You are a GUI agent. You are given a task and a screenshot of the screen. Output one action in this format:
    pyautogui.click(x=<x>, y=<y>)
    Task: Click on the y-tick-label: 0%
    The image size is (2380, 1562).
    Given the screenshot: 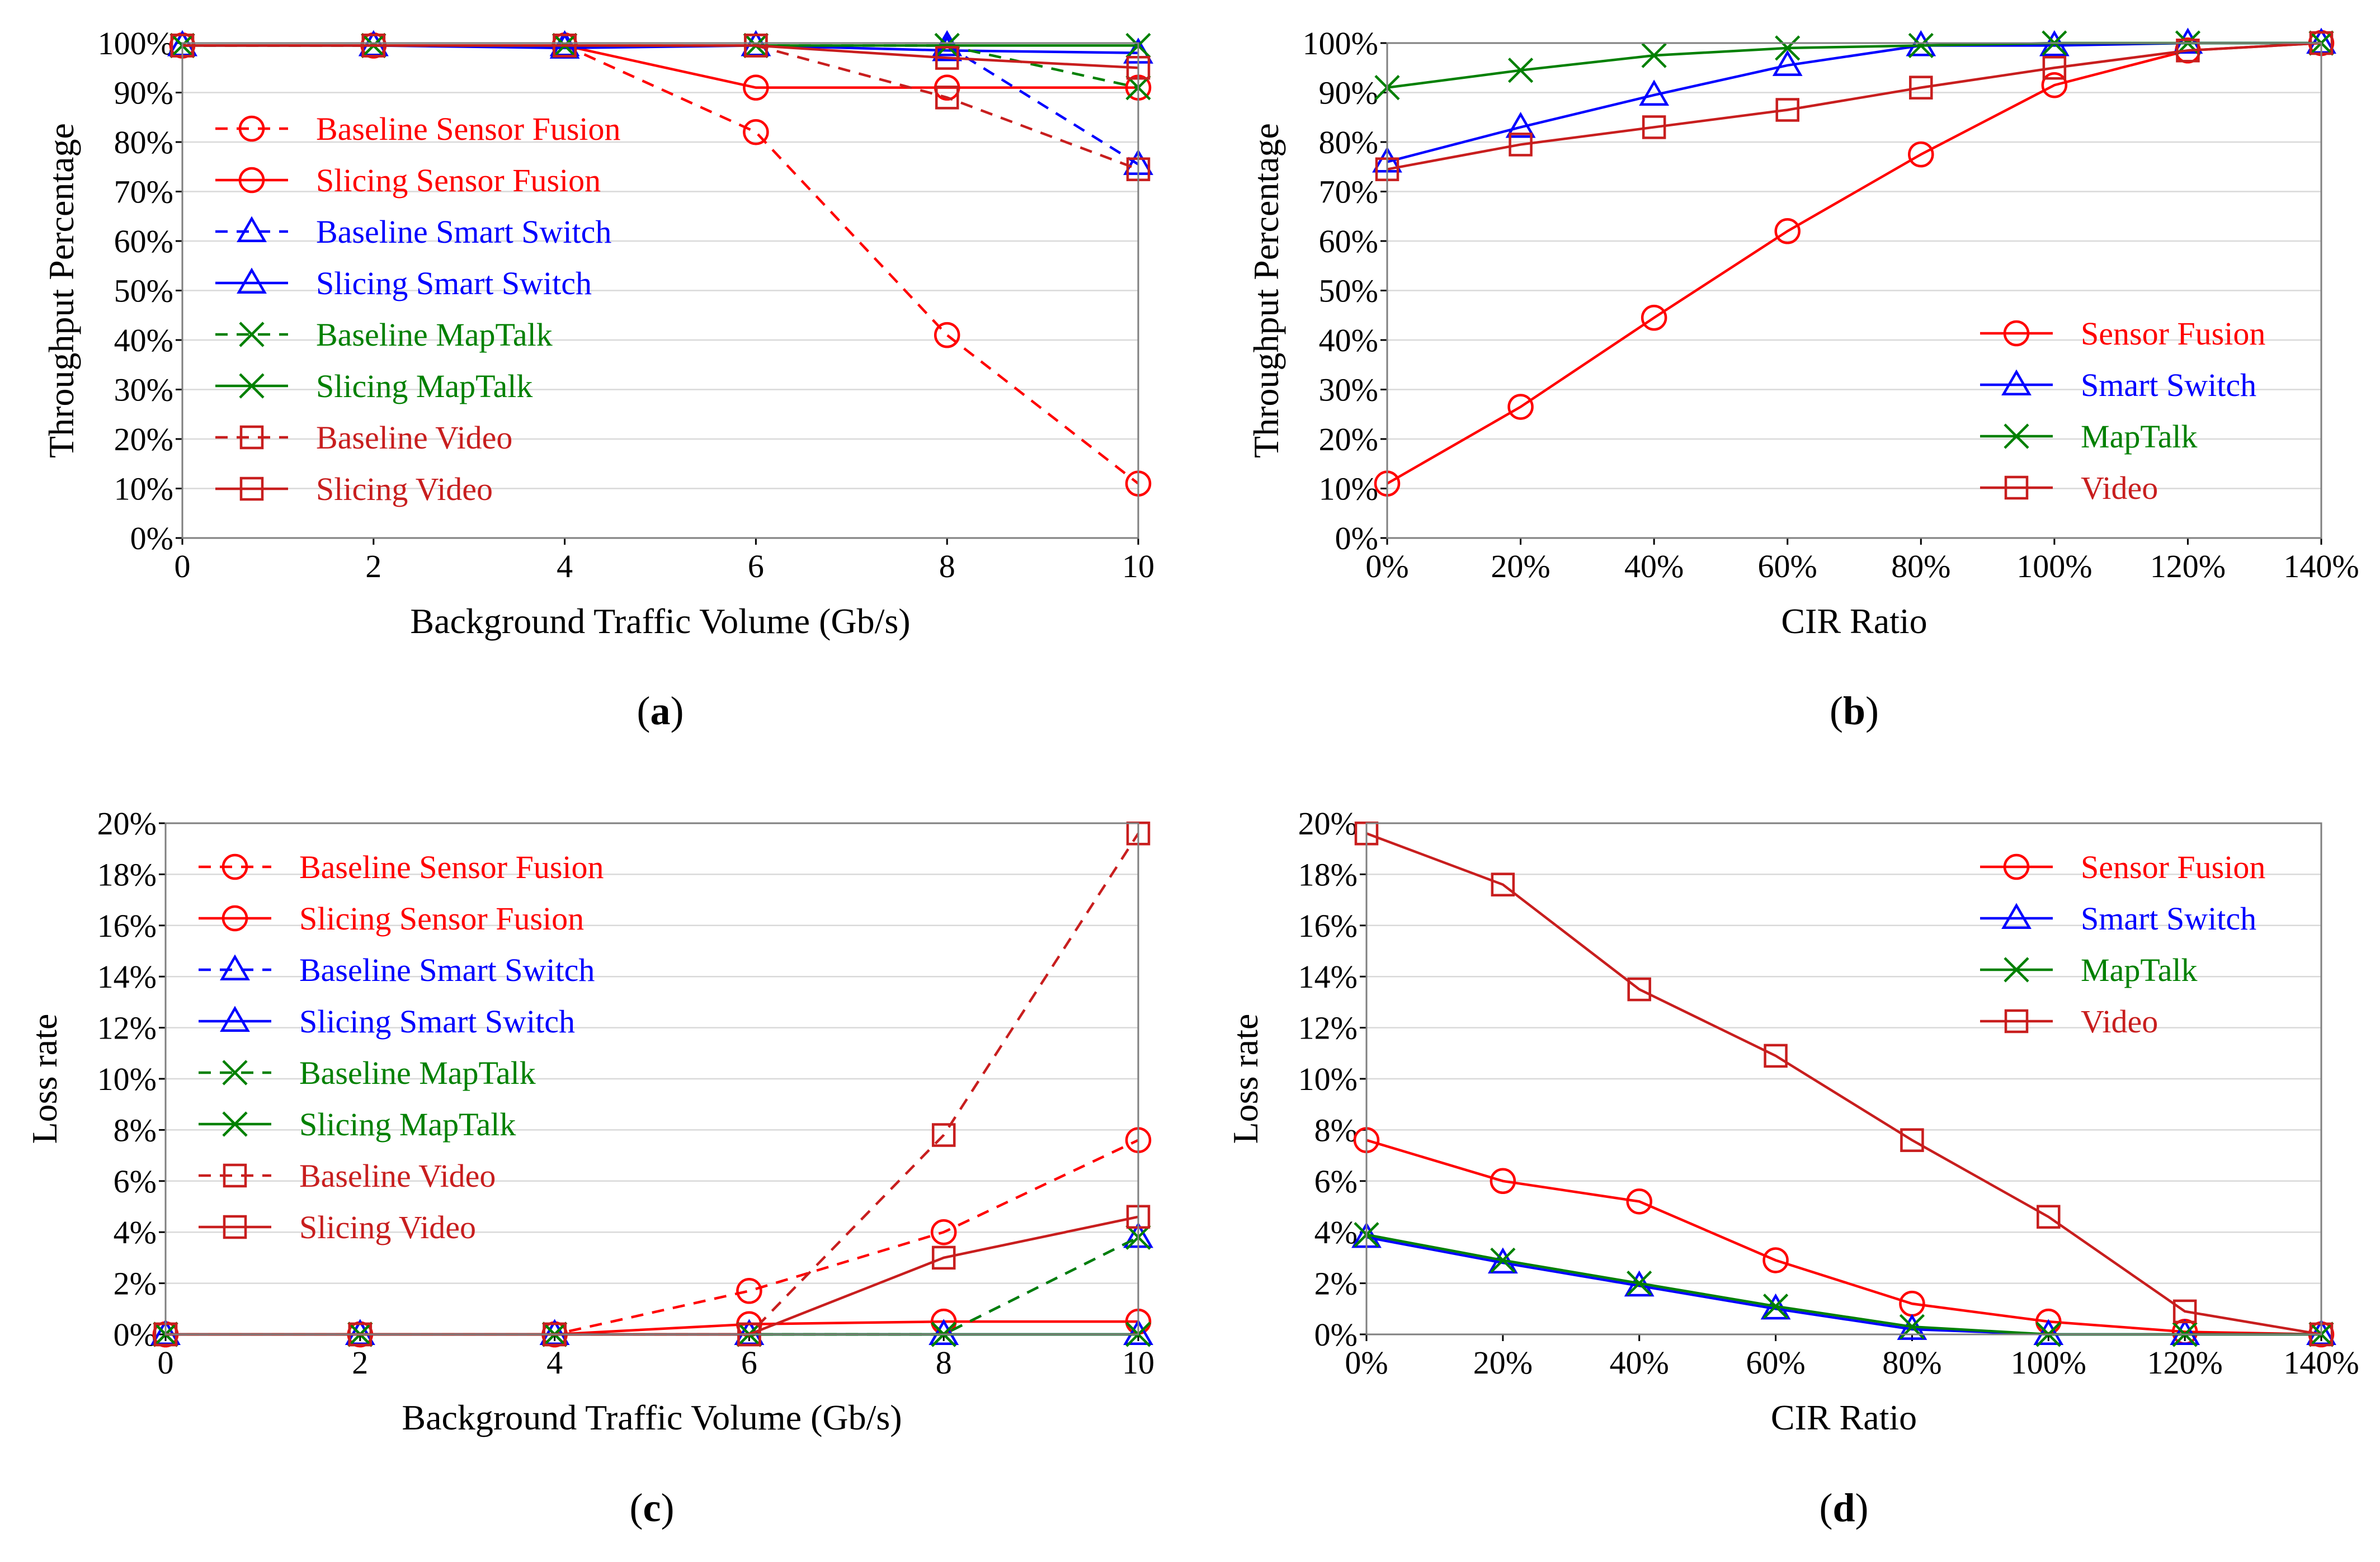 What is the action you would take?
    pyautogui.click(x=1336, y=1335)
    